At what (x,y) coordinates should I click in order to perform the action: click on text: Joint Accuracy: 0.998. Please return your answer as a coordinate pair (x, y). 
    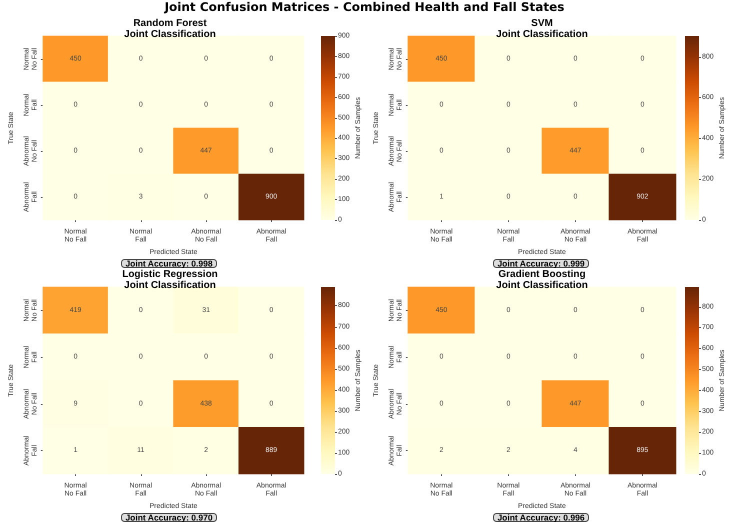
    Looking at the image, I should click on (169, 263).